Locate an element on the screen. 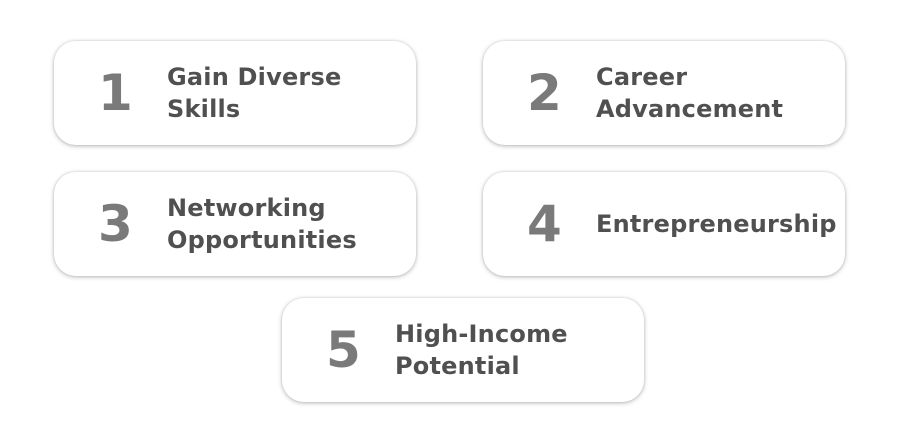  card-label: Entrepreneurship is located at coordinates (716, 224).